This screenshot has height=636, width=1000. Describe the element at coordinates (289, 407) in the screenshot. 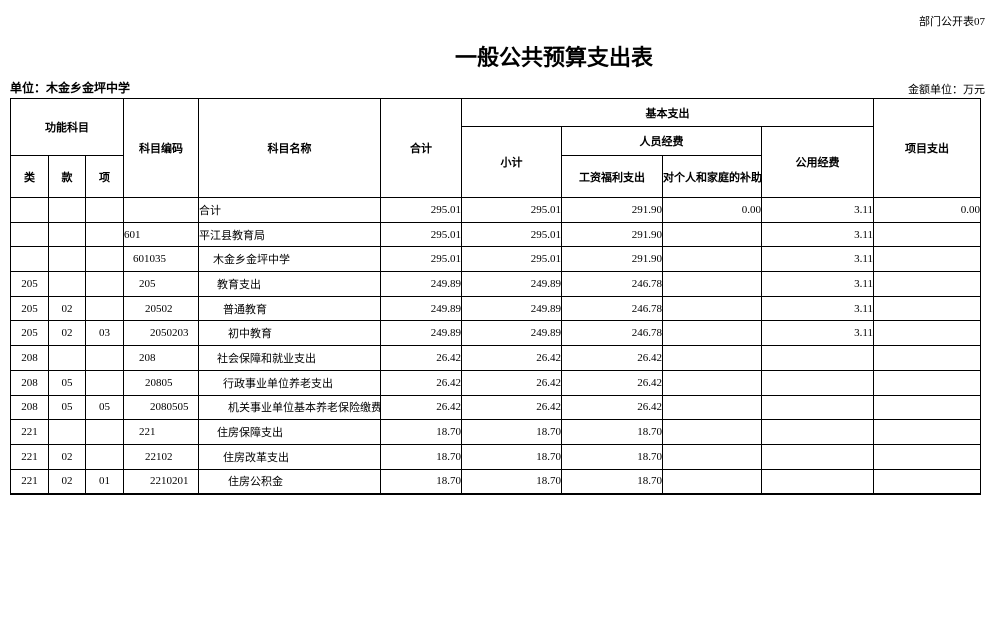

I see `cell-subject-name: 机关事业单位基本养老保险缴费支出` at that location.